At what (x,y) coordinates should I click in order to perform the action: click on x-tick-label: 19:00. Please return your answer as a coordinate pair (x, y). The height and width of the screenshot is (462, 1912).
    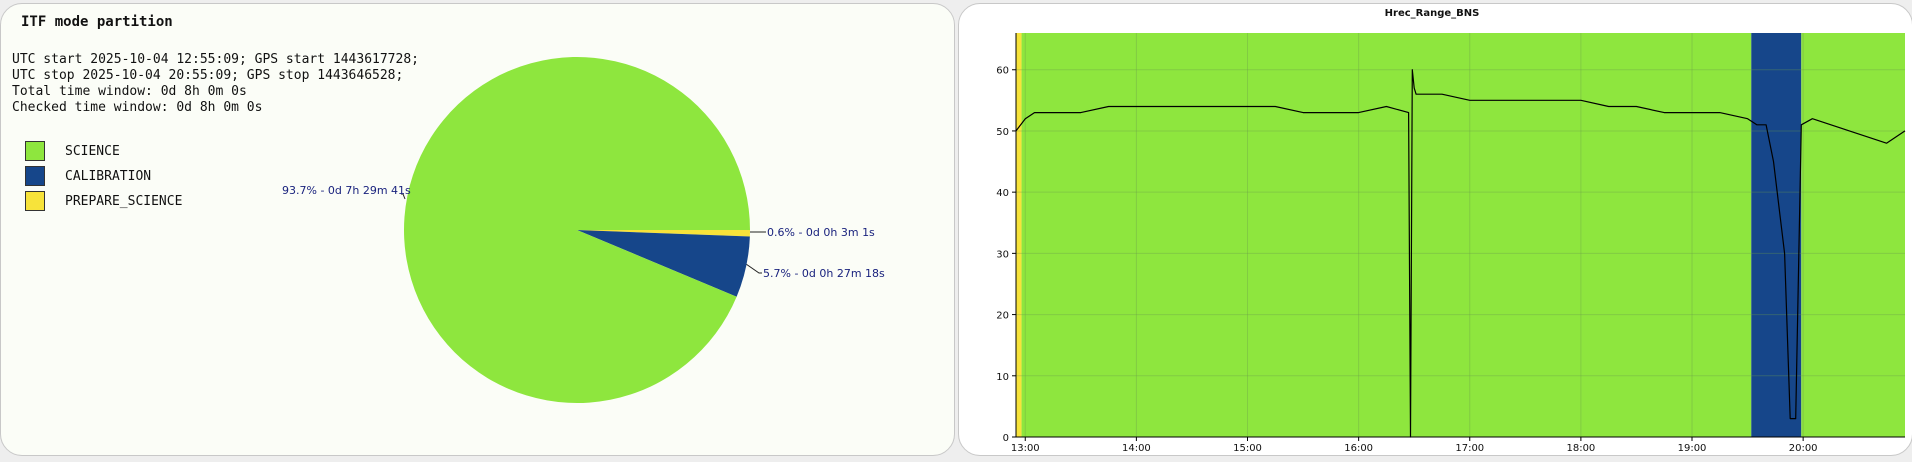
    Looking at the image, I should click on (1692, 448).